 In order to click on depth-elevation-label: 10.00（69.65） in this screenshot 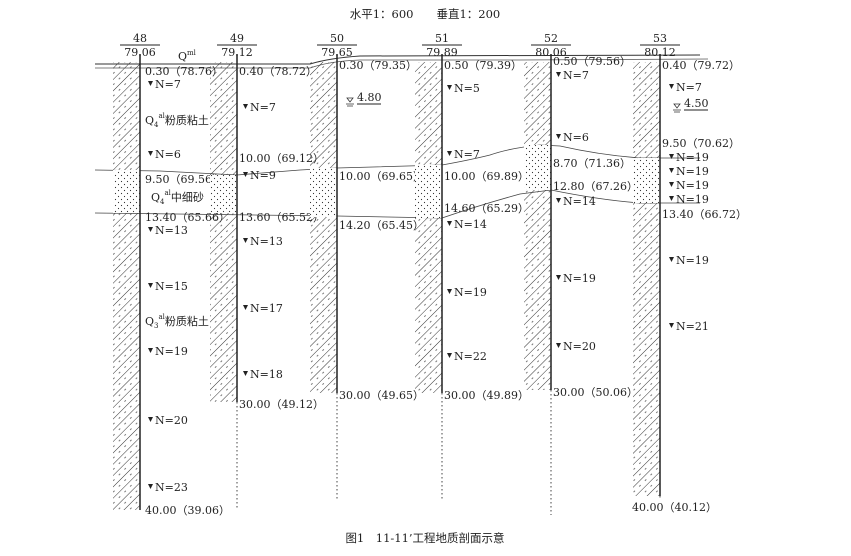, I will do `click(381, 176)`.